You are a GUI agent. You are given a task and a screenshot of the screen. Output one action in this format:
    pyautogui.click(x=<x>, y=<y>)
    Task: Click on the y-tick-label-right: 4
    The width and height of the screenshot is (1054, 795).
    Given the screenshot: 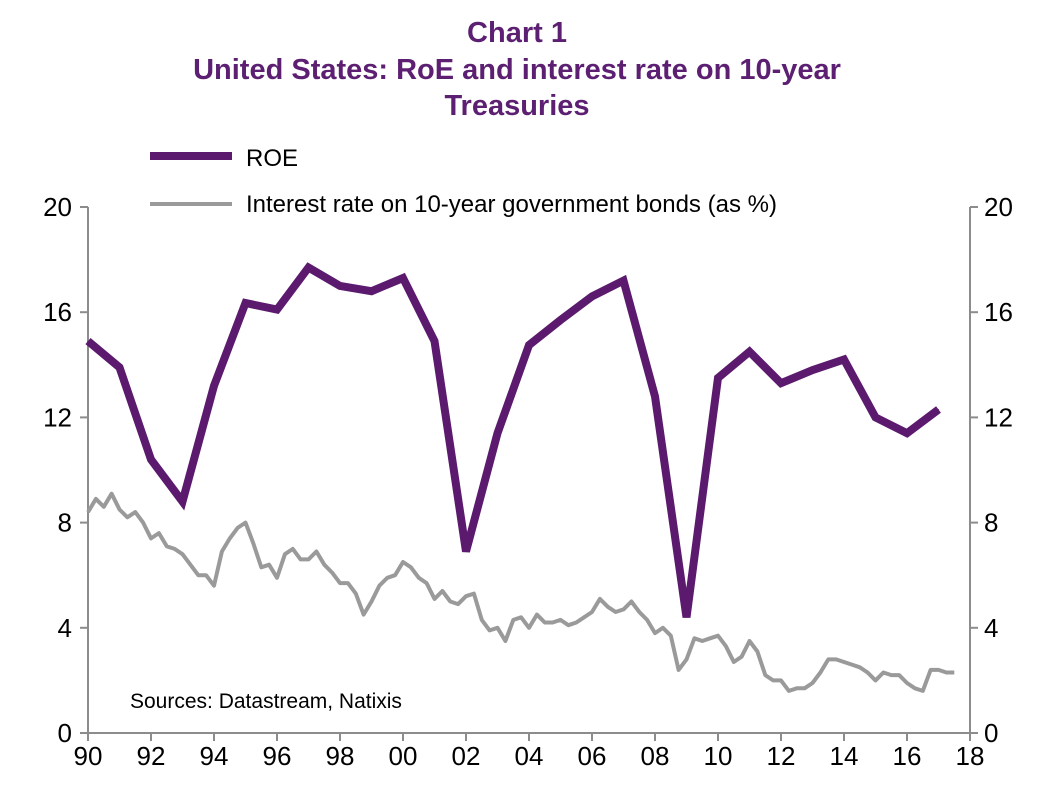 What is the action you would take?
    pyautogui.click(x=991, y=628)
    